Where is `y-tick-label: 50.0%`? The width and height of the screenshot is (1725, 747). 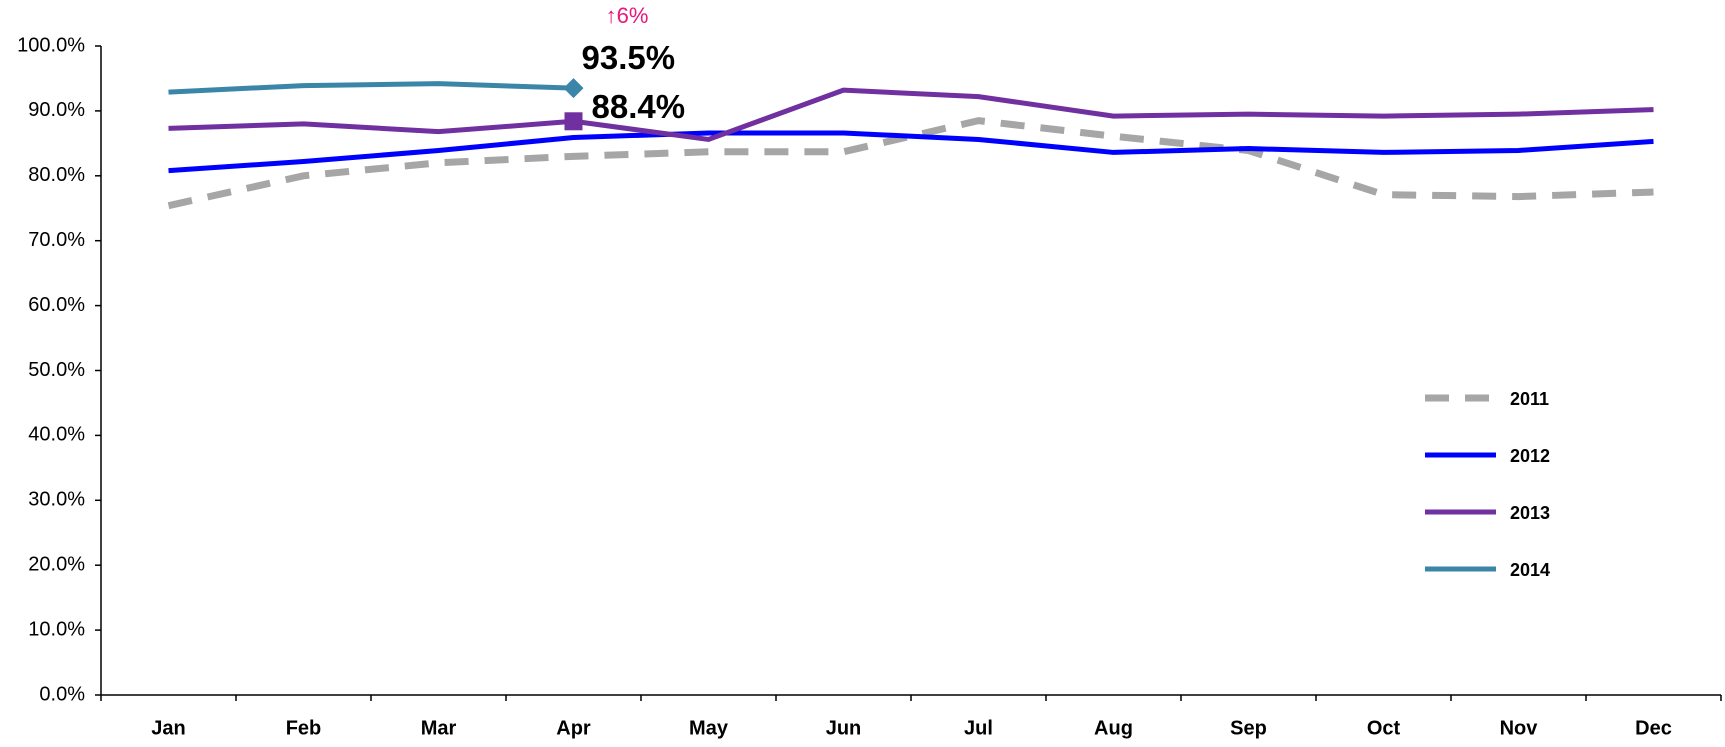
y-tick-label: 50.0% is located at coordinates (56, 370).